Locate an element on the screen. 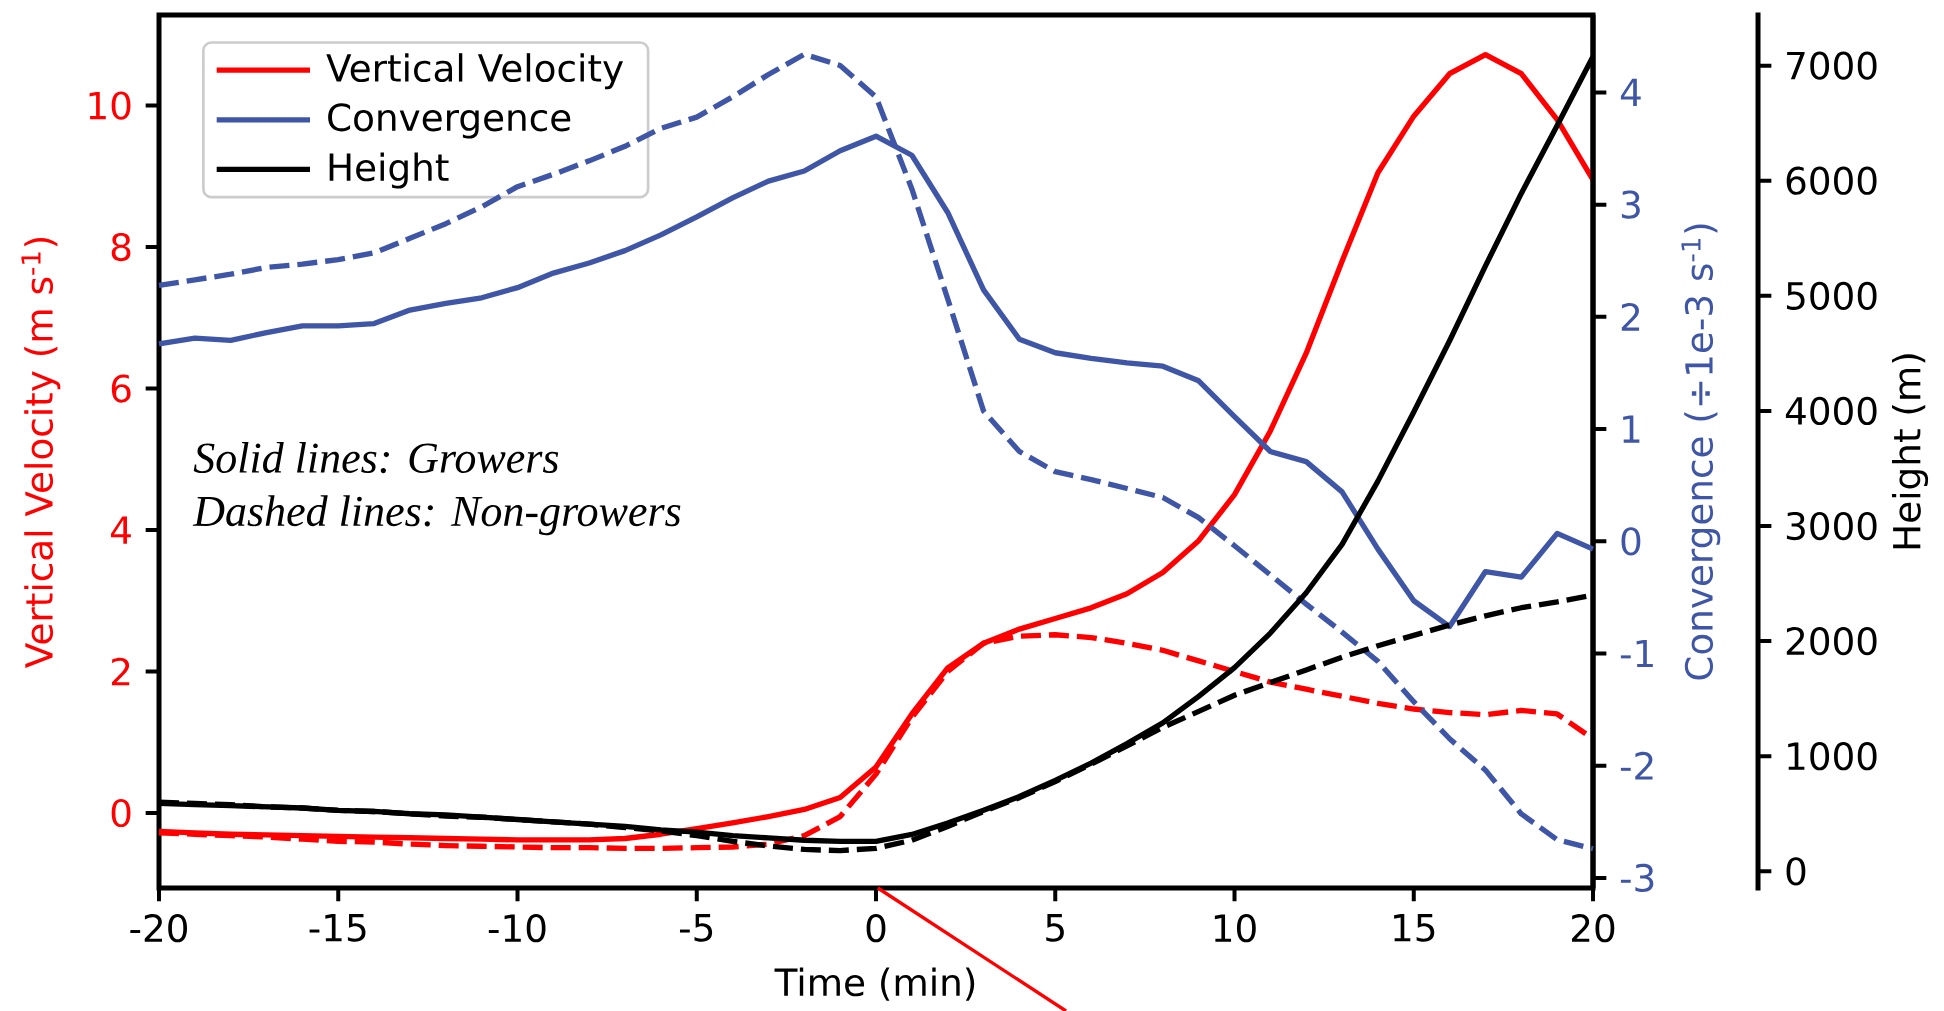 The height and width of the screenshot is (1011, 1944). annotation: Solid lines: Growers is located at coordinates (376, 458).